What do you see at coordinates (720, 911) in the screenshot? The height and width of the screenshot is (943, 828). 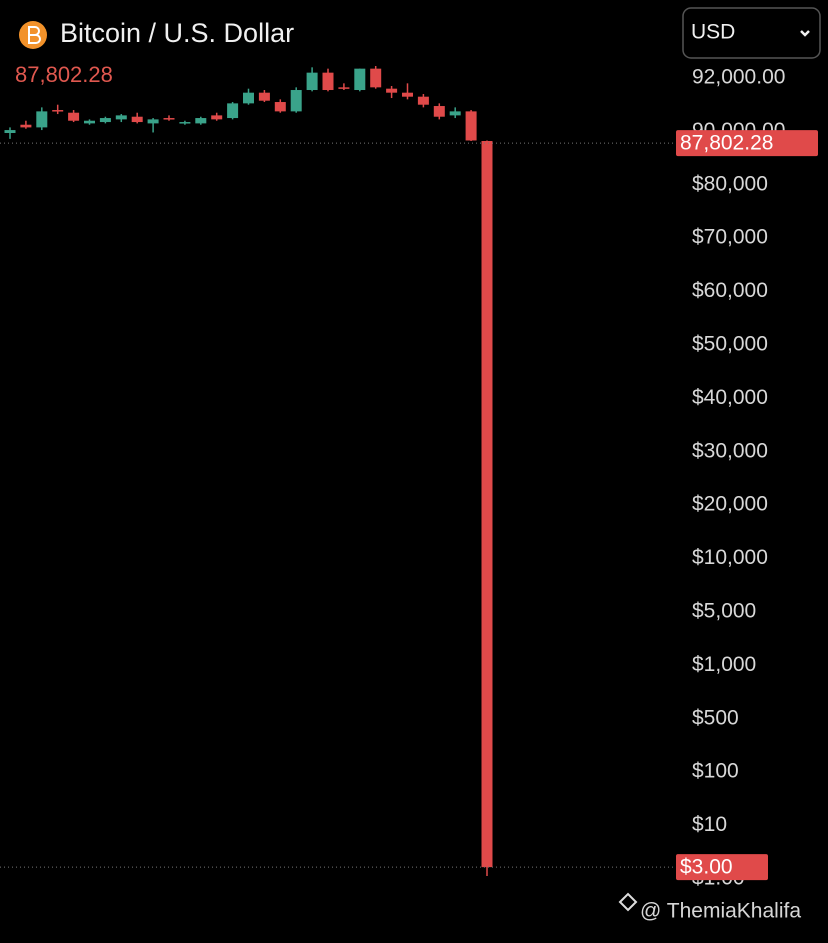 I see `watermark-text: @ ThemiaKhalifa` at bounding box center [720, 911].